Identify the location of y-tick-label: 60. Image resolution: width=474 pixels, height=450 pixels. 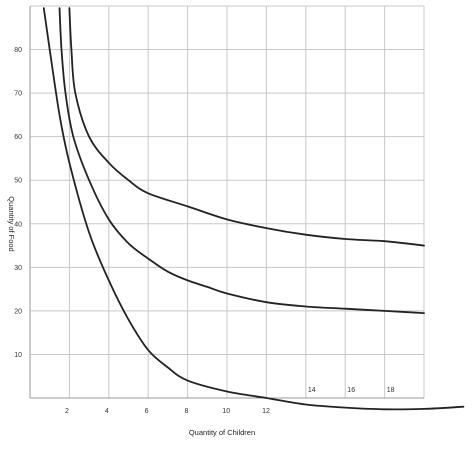
(18, 137).